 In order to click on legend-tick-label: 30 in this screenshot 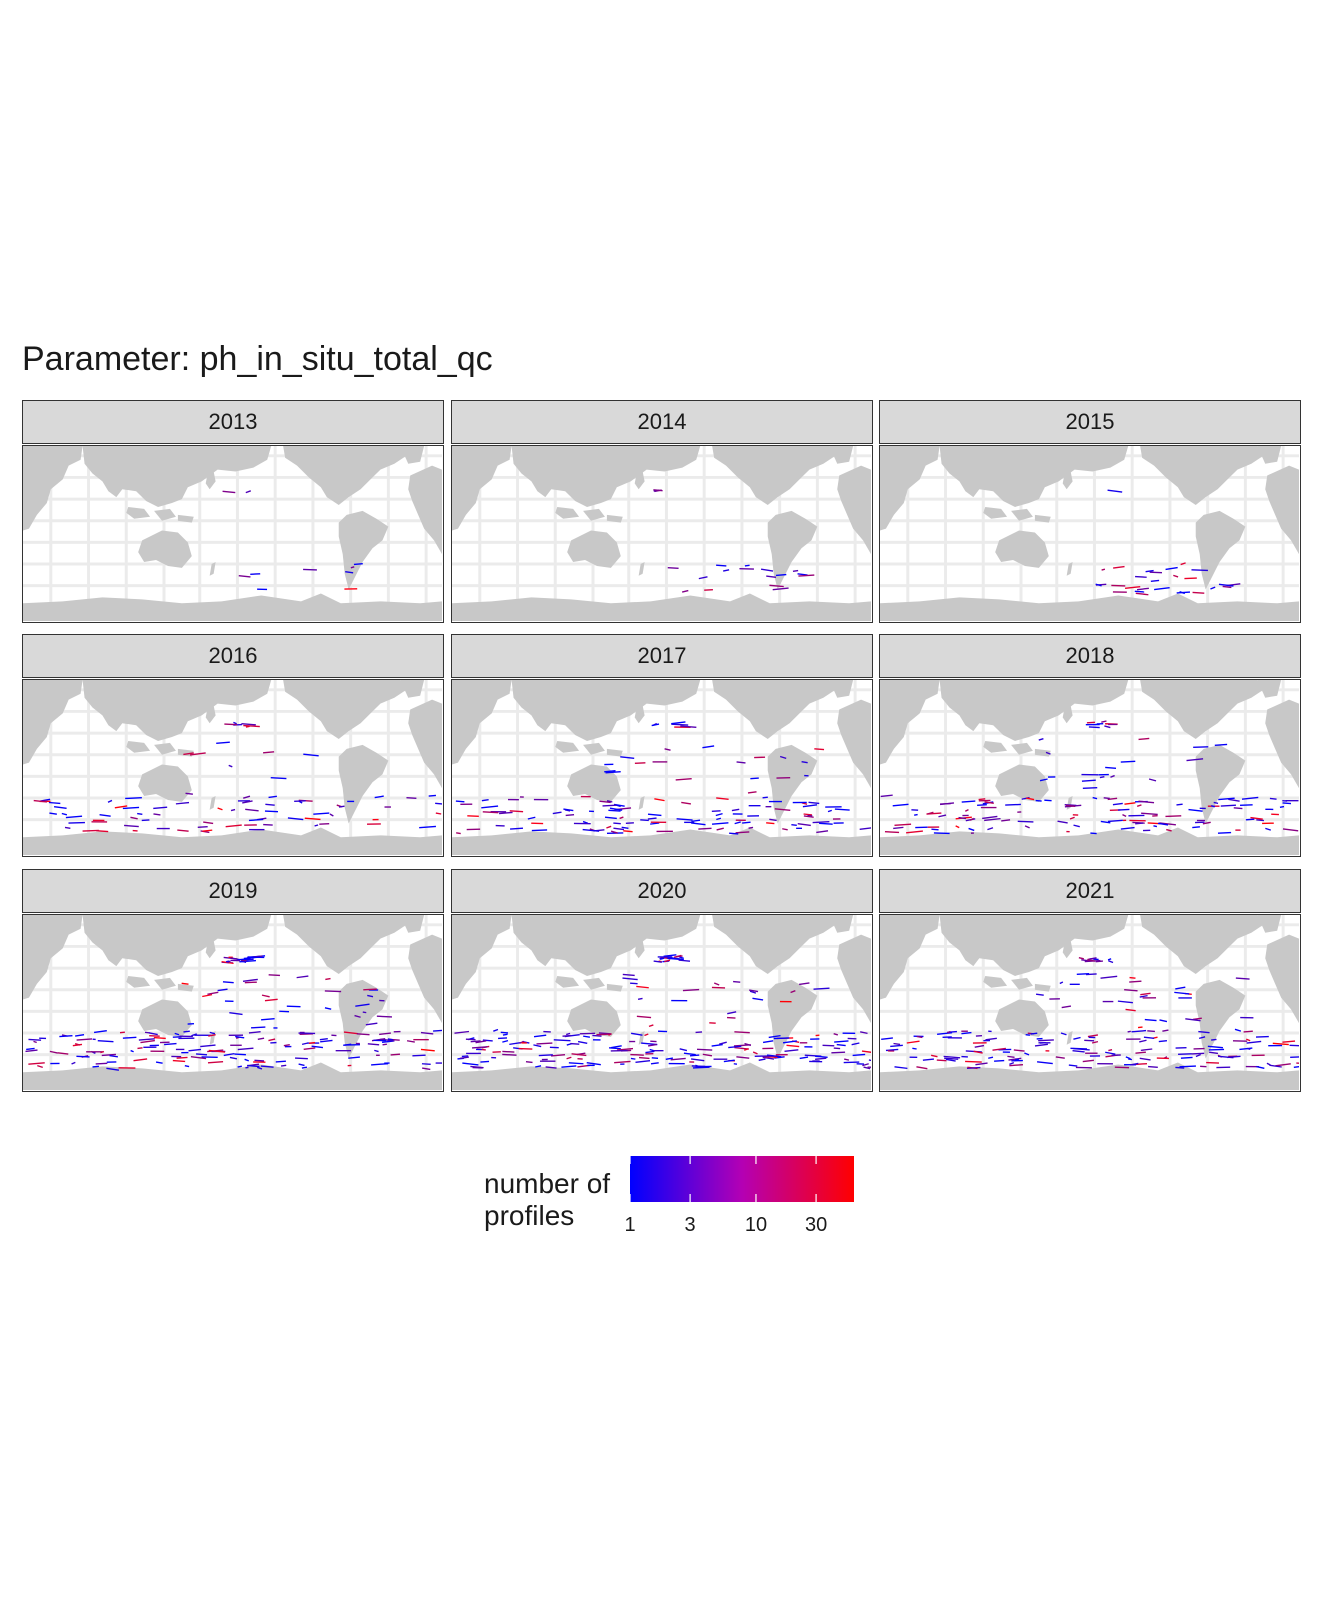, I will do `click(816, 1225)`.